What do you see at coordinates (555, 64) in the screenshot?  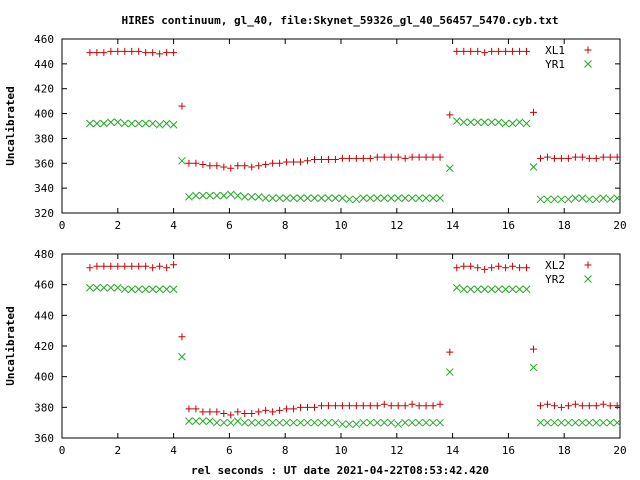 I see `legend-label-yr1: YR1` at bounding box center [555, 64].